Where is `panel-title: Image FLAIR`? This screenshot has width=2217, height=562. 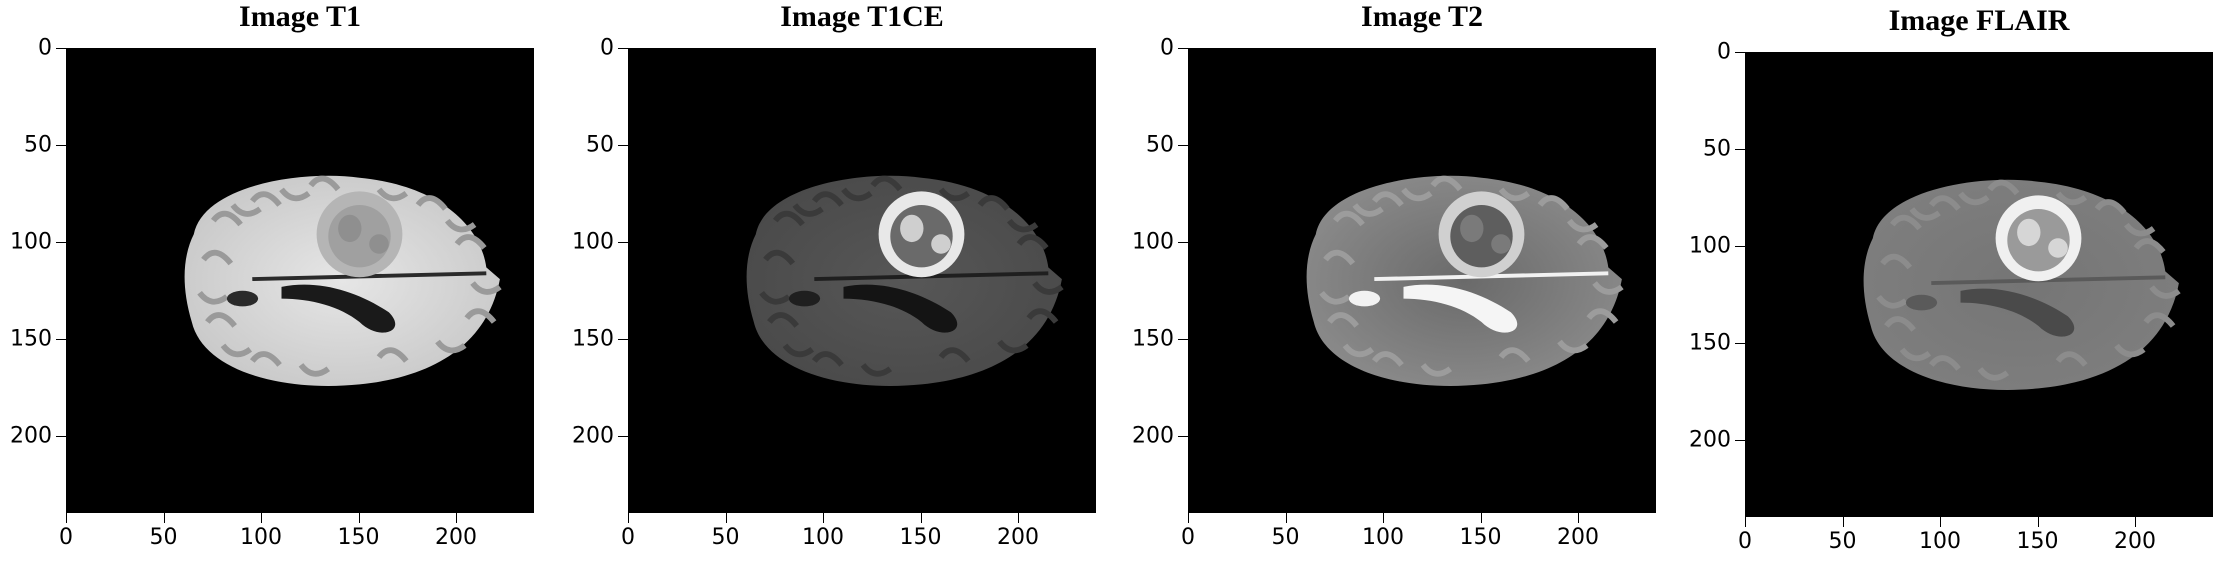 panel-title: Image FLAIR is located at coordinates (1979, 20).